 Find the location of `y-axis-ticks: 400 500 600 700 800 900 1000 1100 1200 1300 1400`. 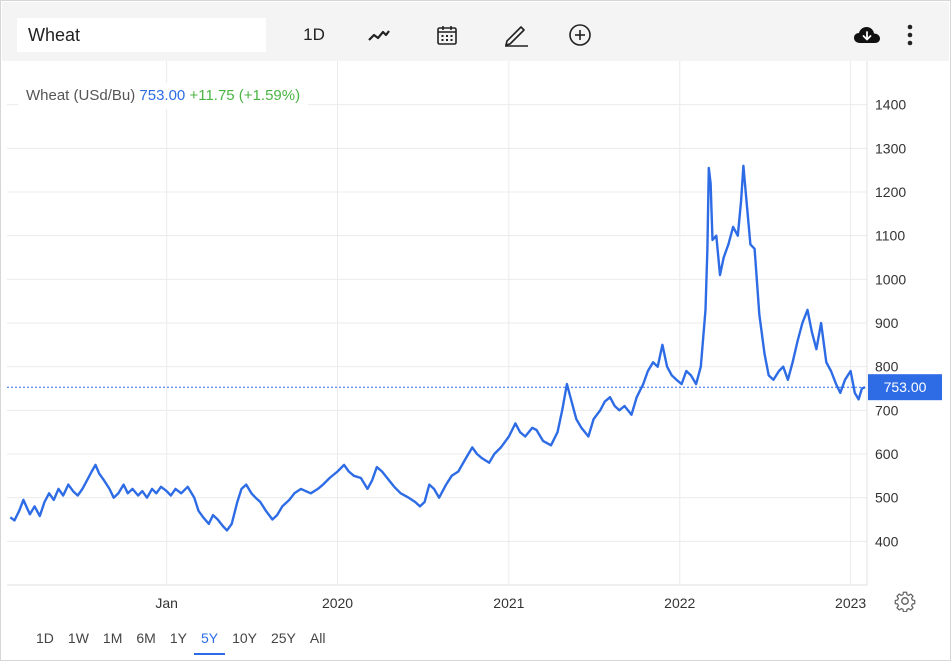

y-axis-ticks: 400 500 600 700 800 900 1000 1100 1200 1300 1400 is located at coordinates (890, 323).